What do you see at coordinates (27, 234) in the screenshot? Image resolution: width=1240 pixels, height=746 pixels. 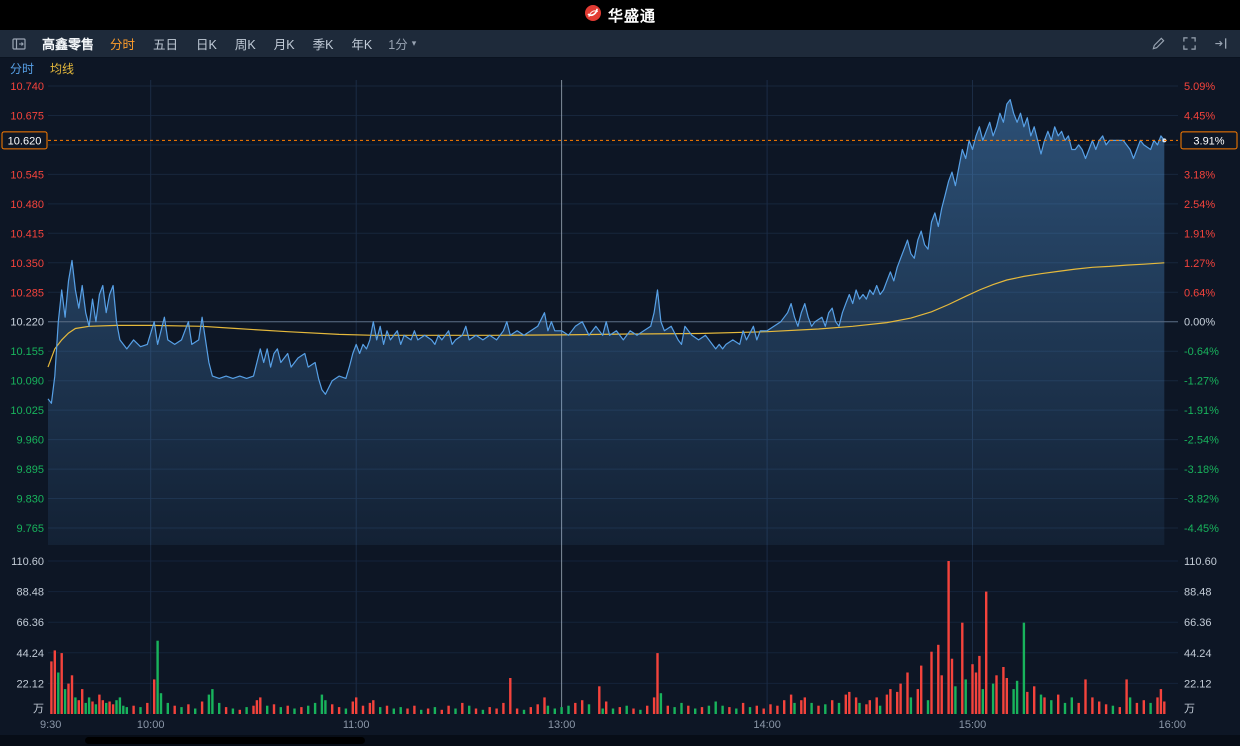 I see `price-axis-label: 10.415` at bounding box center [27, 234].